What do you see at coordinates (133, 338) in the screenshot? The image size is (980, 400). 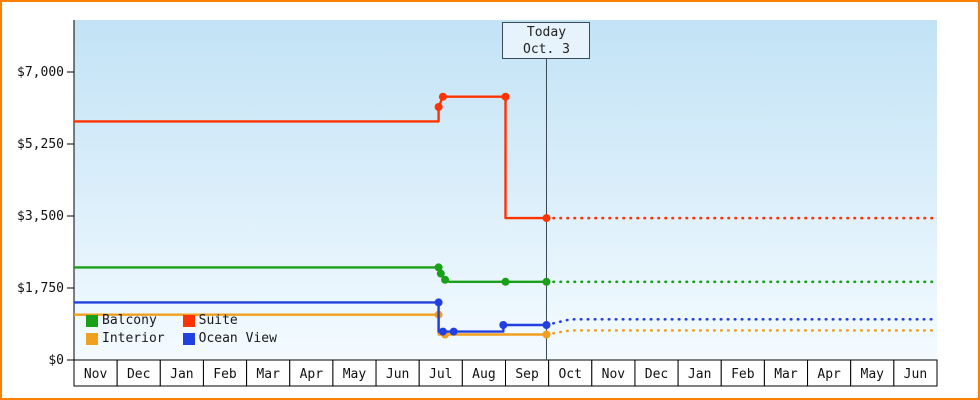 I see `legend-label: Interior` at bounding box center [133, 338].